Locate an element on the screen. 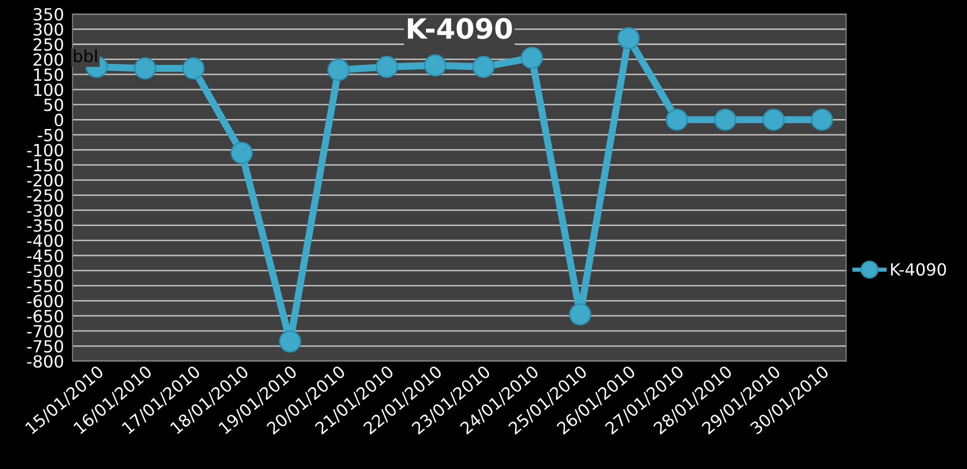 This screenshot has width=967, height=469. y-tick-label: -550 is located at coordinates (45, 286).